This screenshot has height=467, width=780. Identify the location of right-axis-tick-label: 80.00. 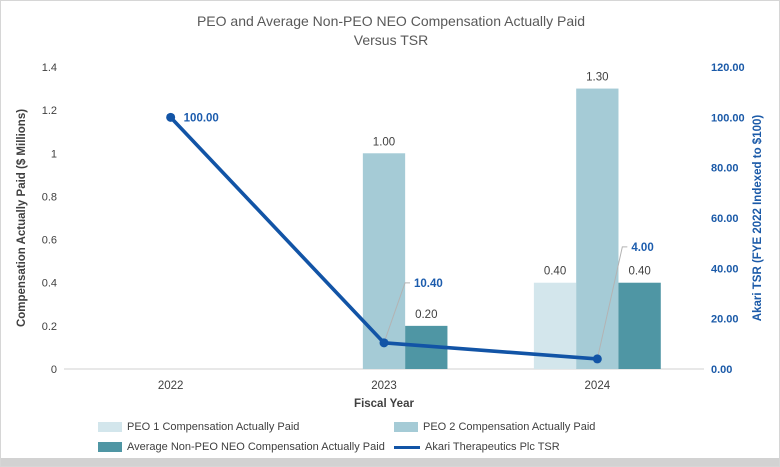
(725, 169).